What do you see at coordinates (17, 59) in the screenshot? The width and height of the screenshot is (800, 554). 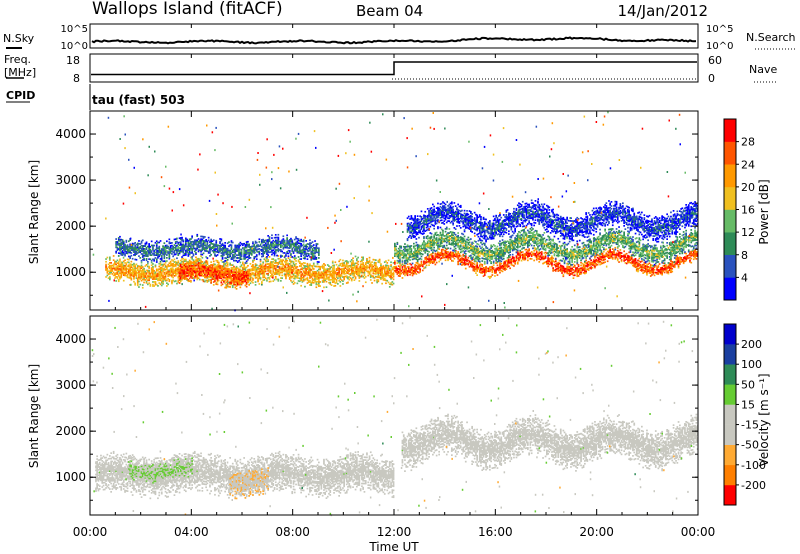 I see `freq-label-1: Freq.` at bounding box center [17, 59].